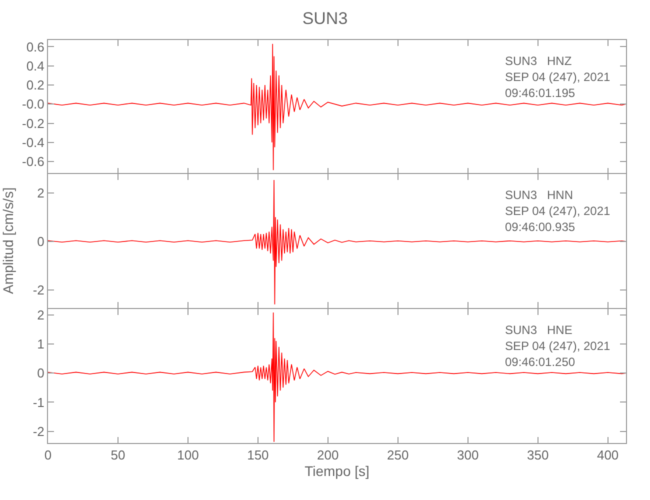  Describe the element at coordinates (118, 454) in the screenshot. I see `x-tick-label: 50` at that location.